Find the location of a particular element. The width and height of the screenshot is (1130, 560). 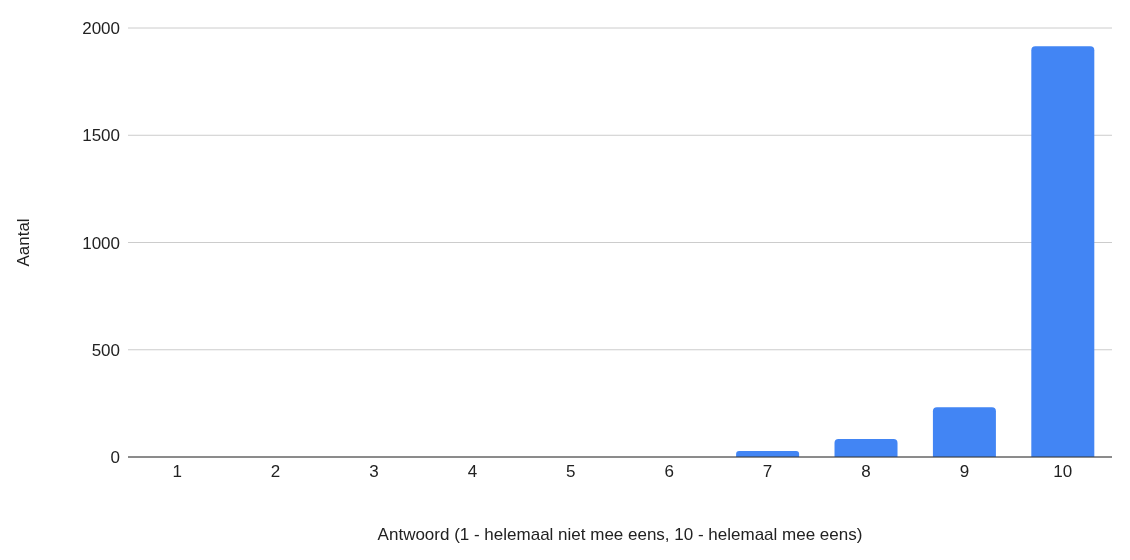

y-tick-label: 500 is located at coordinates (105, 350).